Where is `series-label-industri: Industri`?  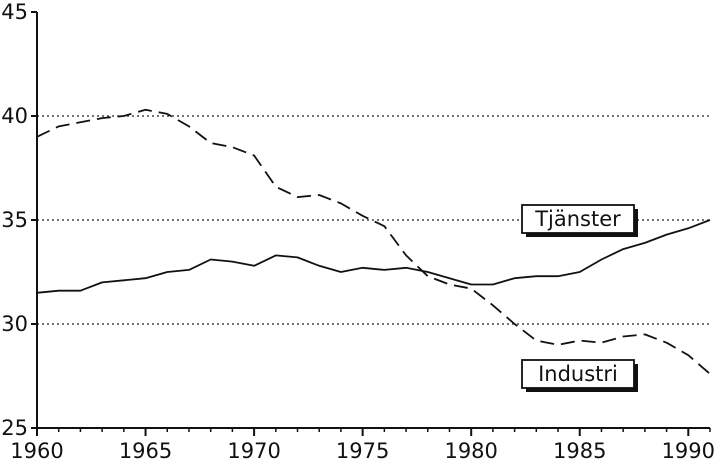
series-label-industri: Industri is located at coordinates (579, 375).